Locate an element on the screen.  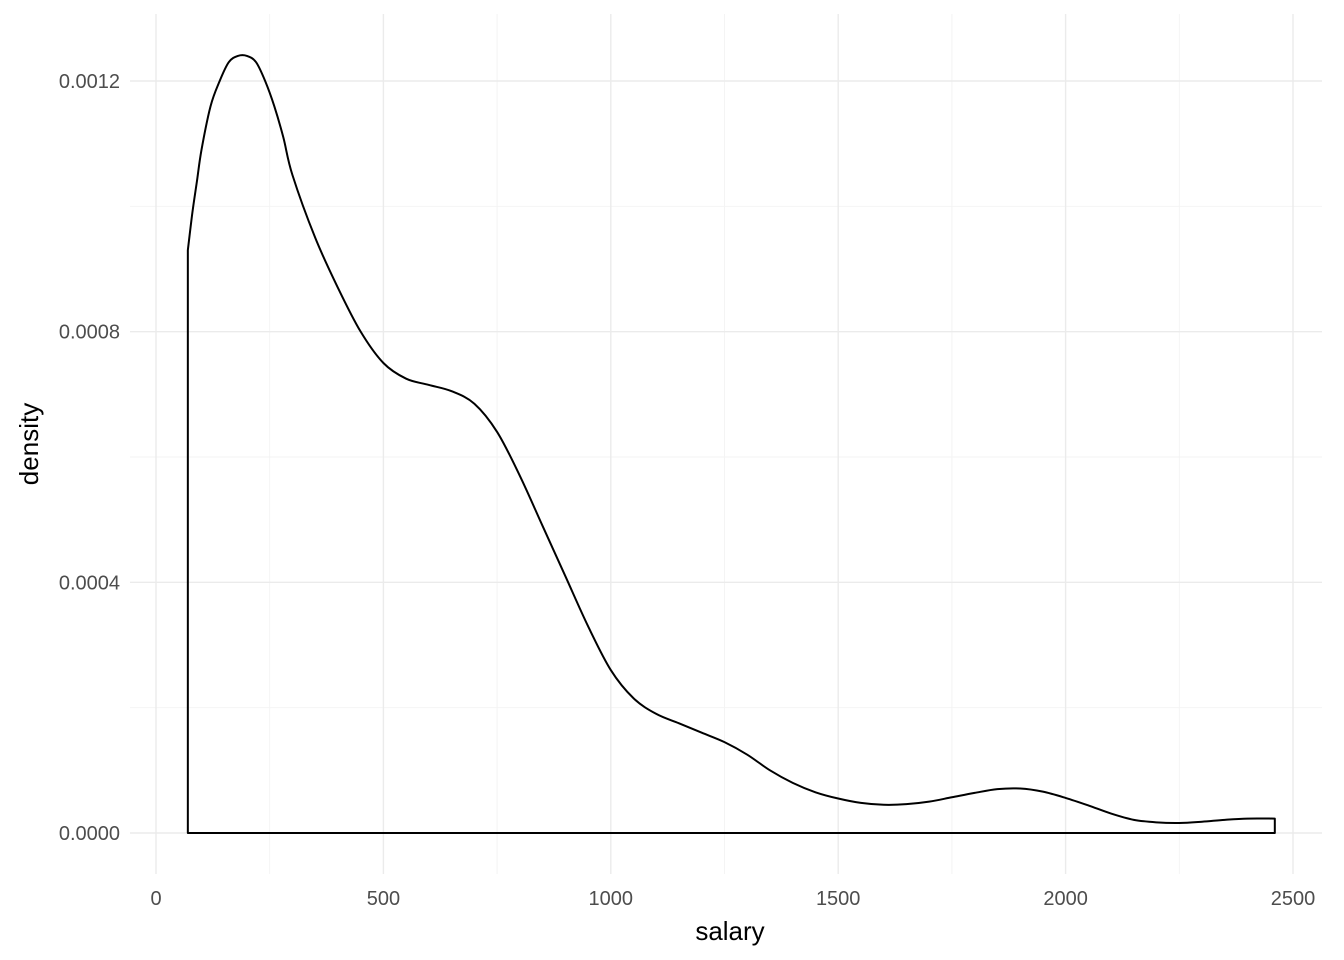
y-tick-label: 0.0012 is located at coordinates (89, 82).